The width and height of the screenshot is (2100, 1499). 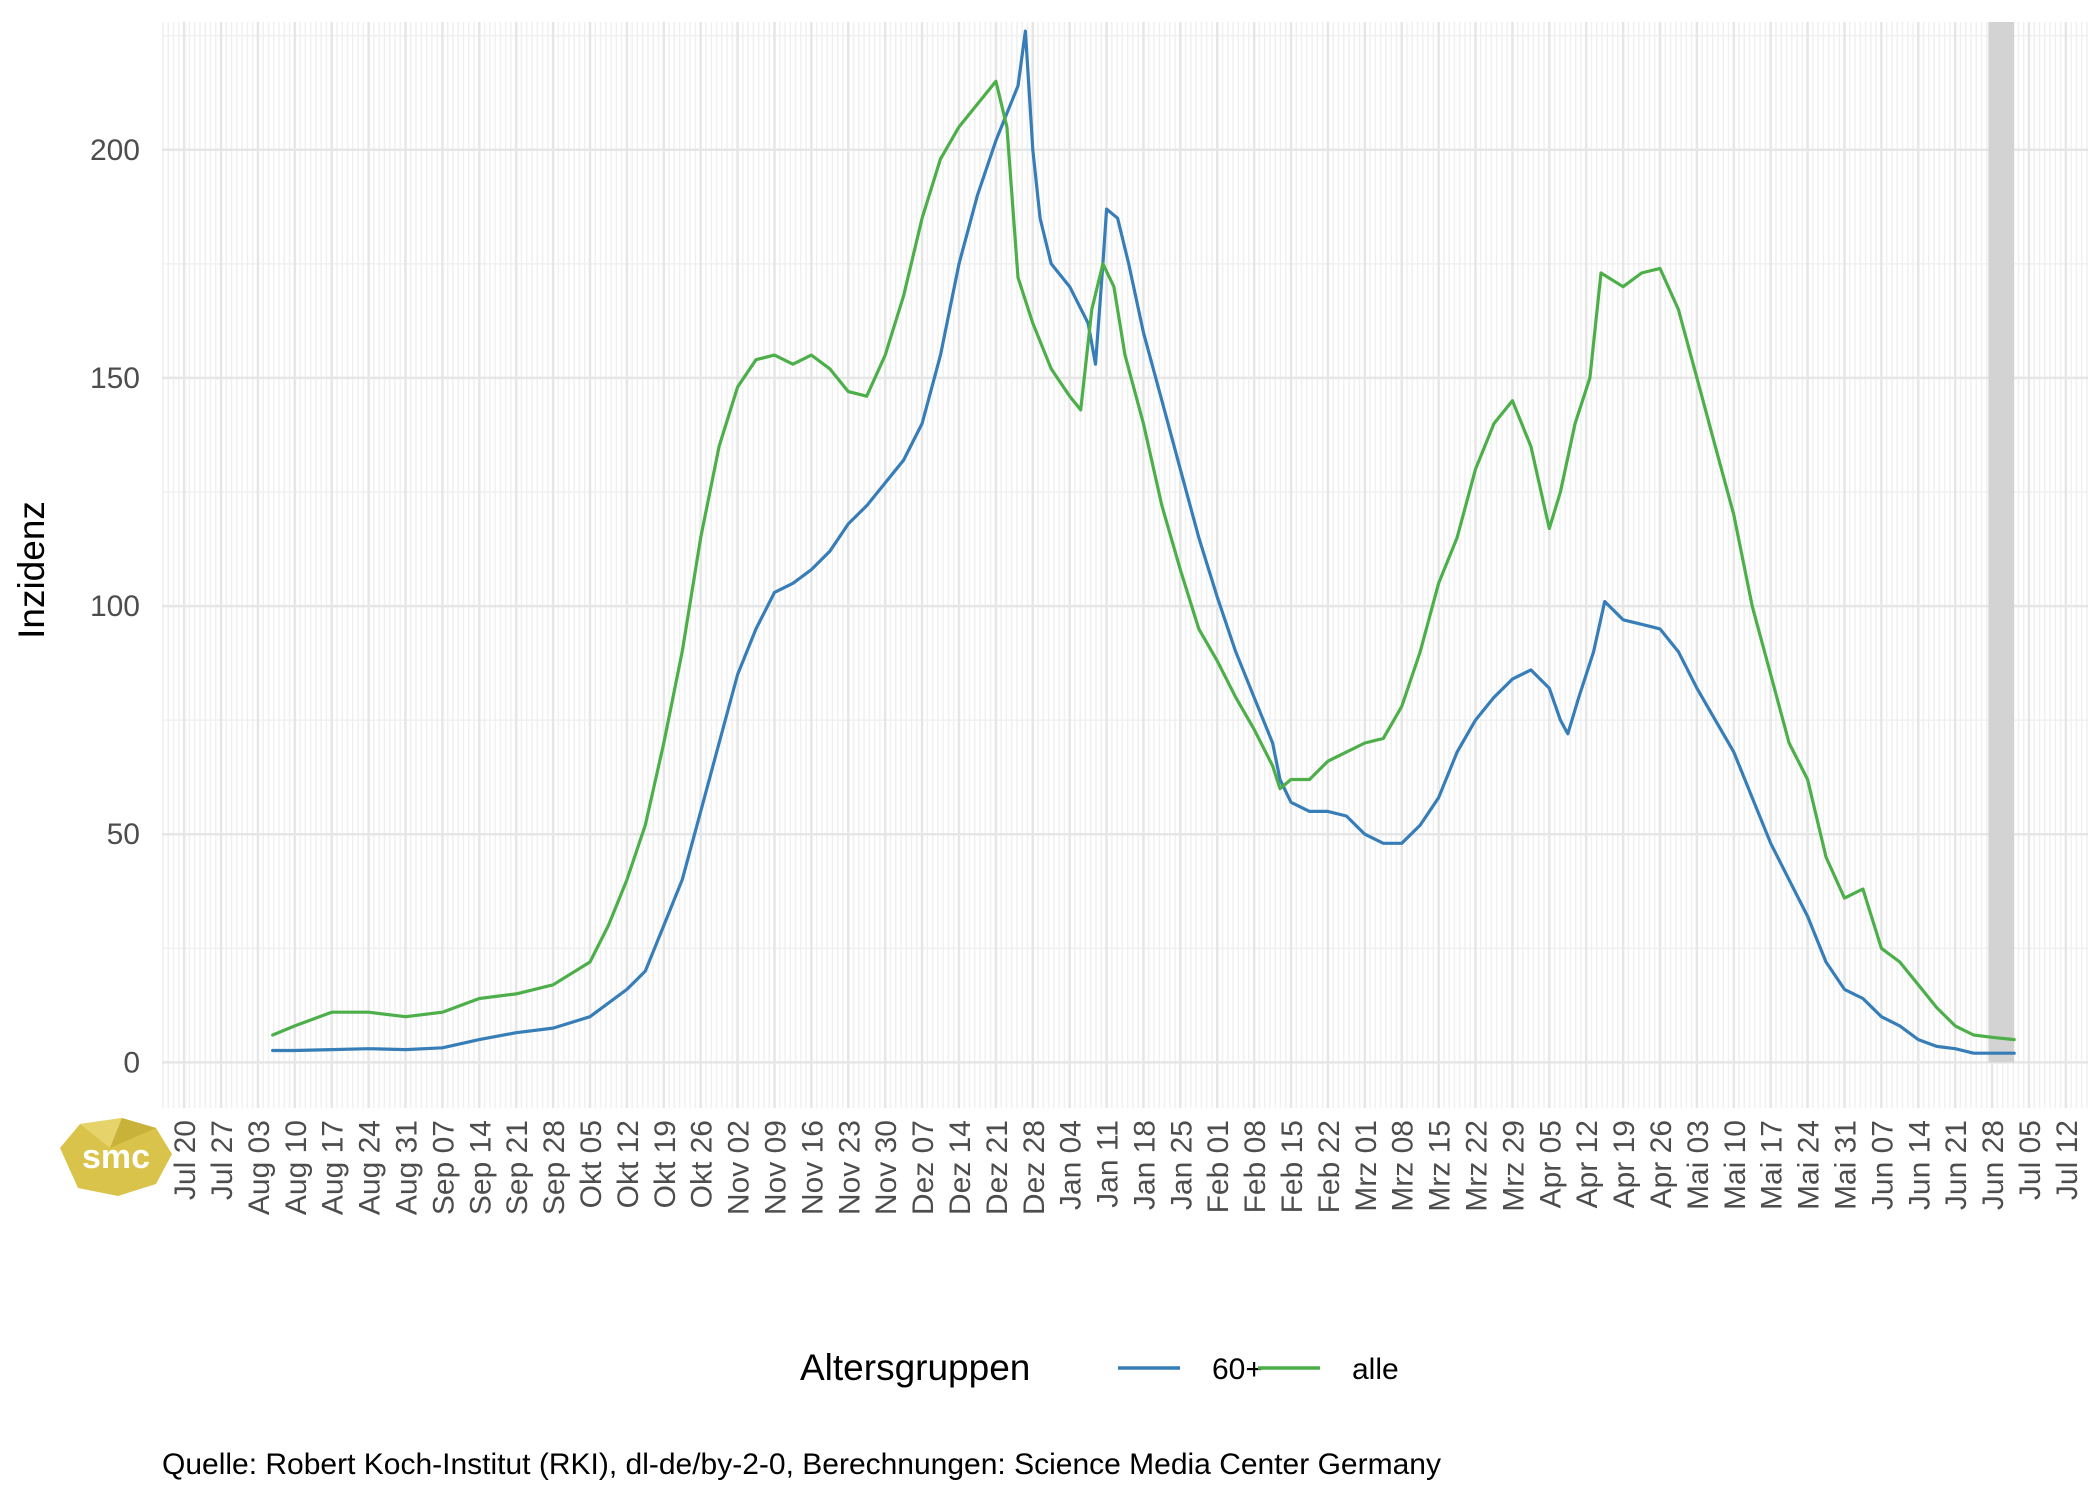 What do you see at coordinates (517, 1167) in the screenshot?
I see `x-tick-label: Sep 21` at bounding box center [517, 1167].